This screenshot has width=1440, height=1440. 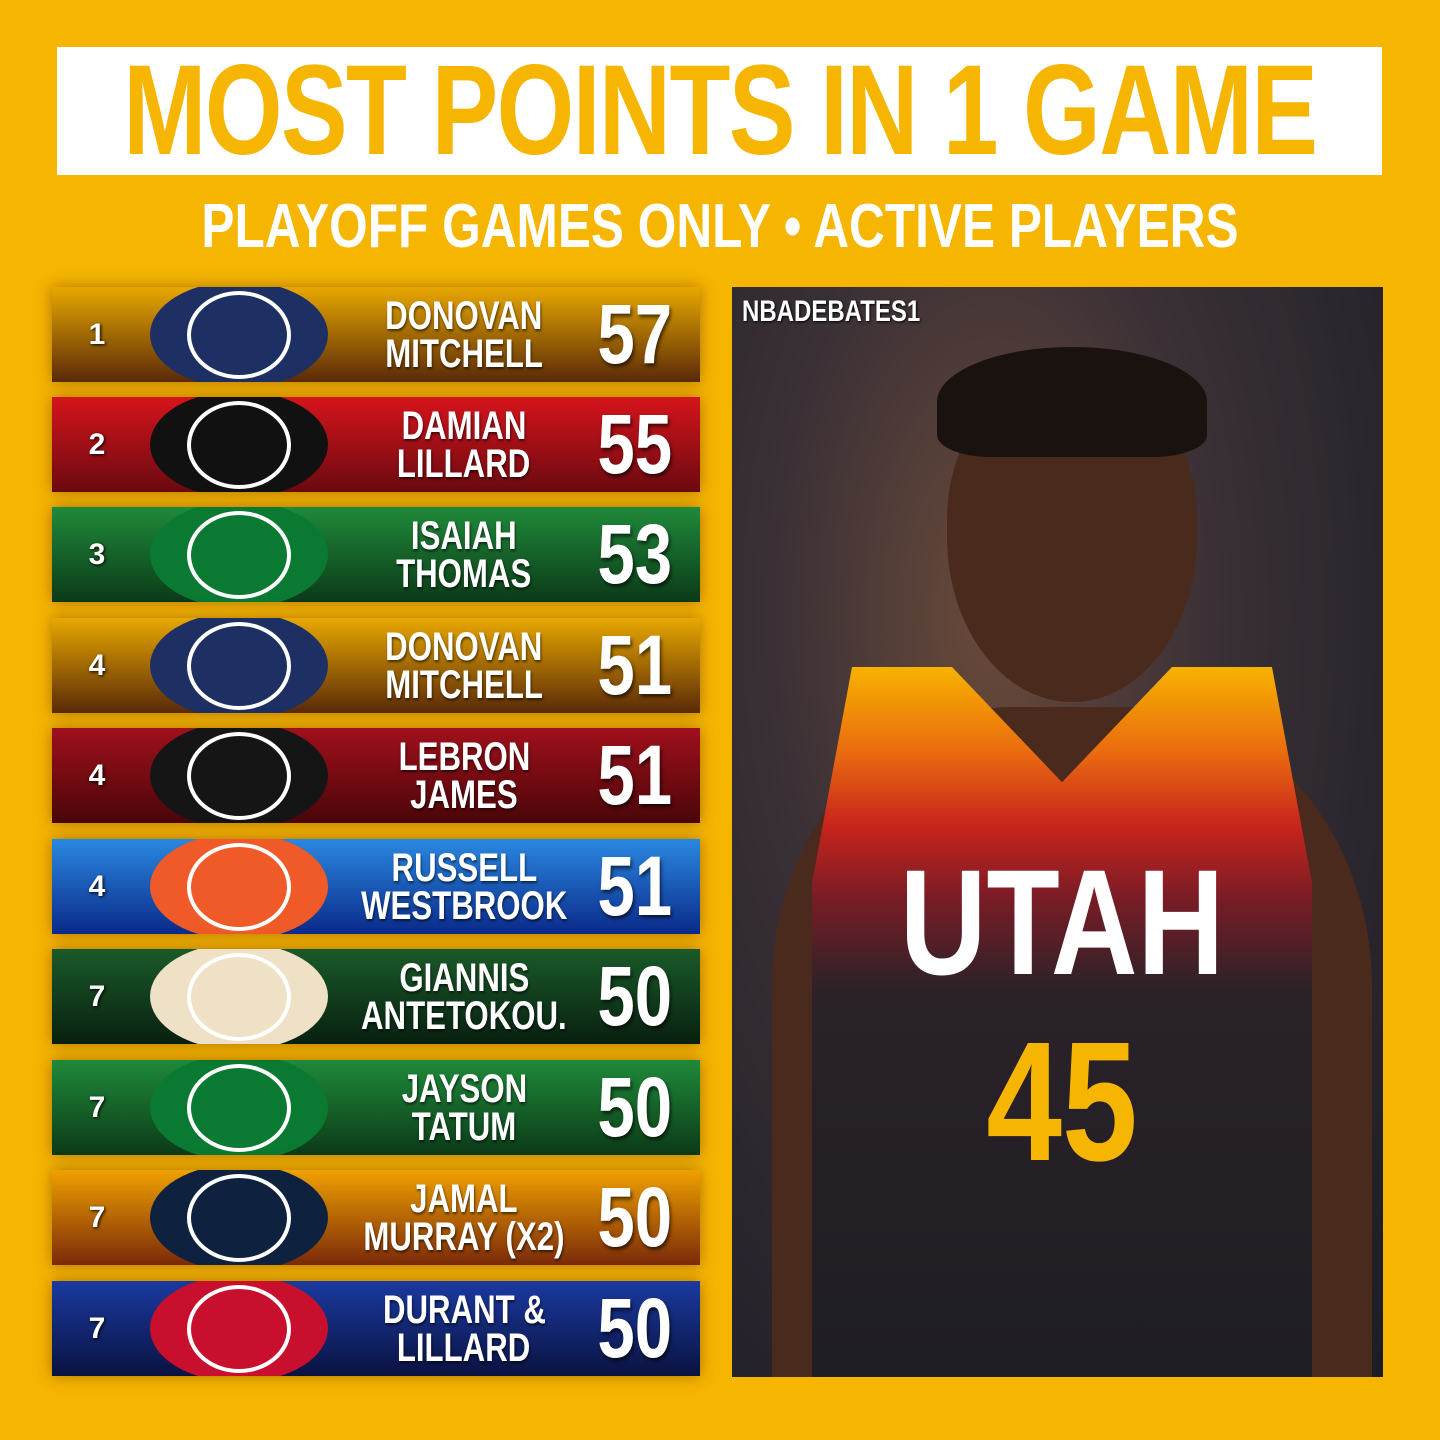 What do you see at coordinates (239, 996) in the screenshot?
I see `milwaukee-bucks-logo-icon` at bounding box center [239, 996].